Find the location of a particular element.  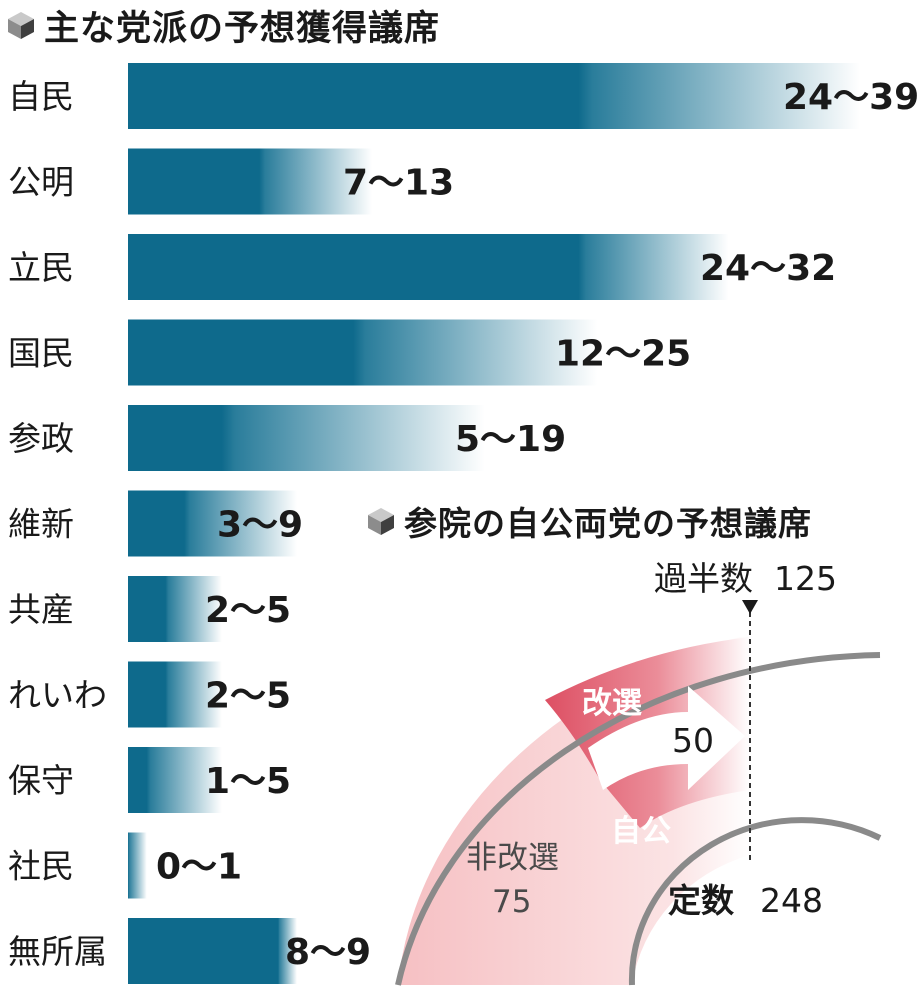

category-label-1: 公明 is located at coordinates (41, 182).